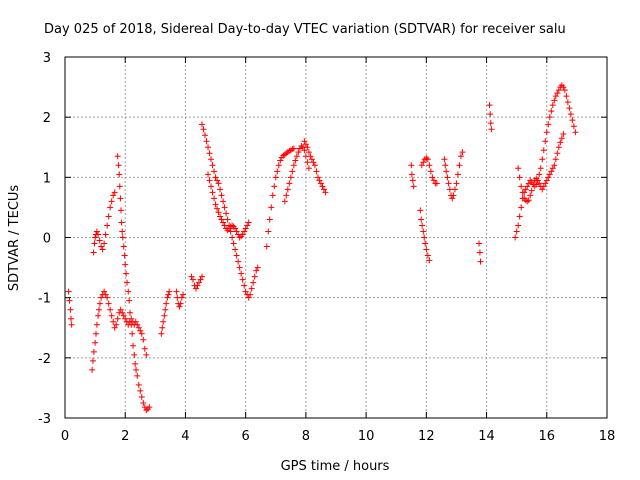 This screenshot has height=480, width=640. What do you see at coordinates (47, 239) in the screenshot?
I see `y-tick-label: 0` at bounding box center [47, 239].